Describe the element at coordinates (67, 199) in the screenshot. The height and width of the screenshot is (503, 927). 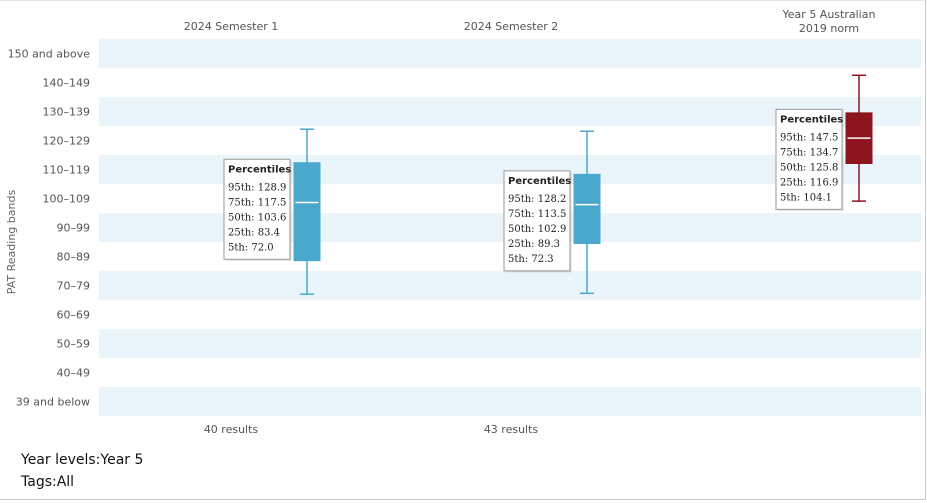
I see `band-label: 100–109` at that location.